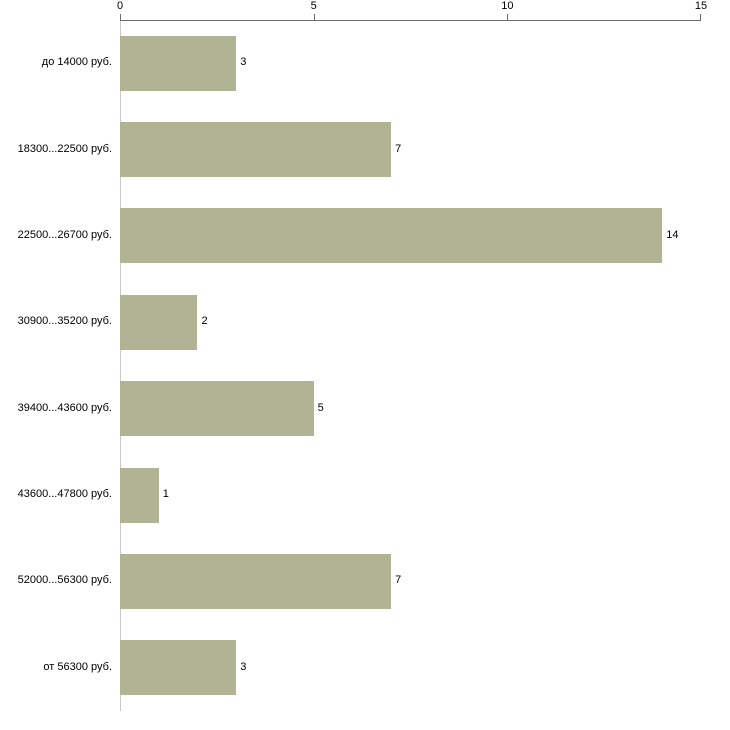 This screenshot has width=730, height=730. I want to click on x-tick-label: 15, so click(701, 6).